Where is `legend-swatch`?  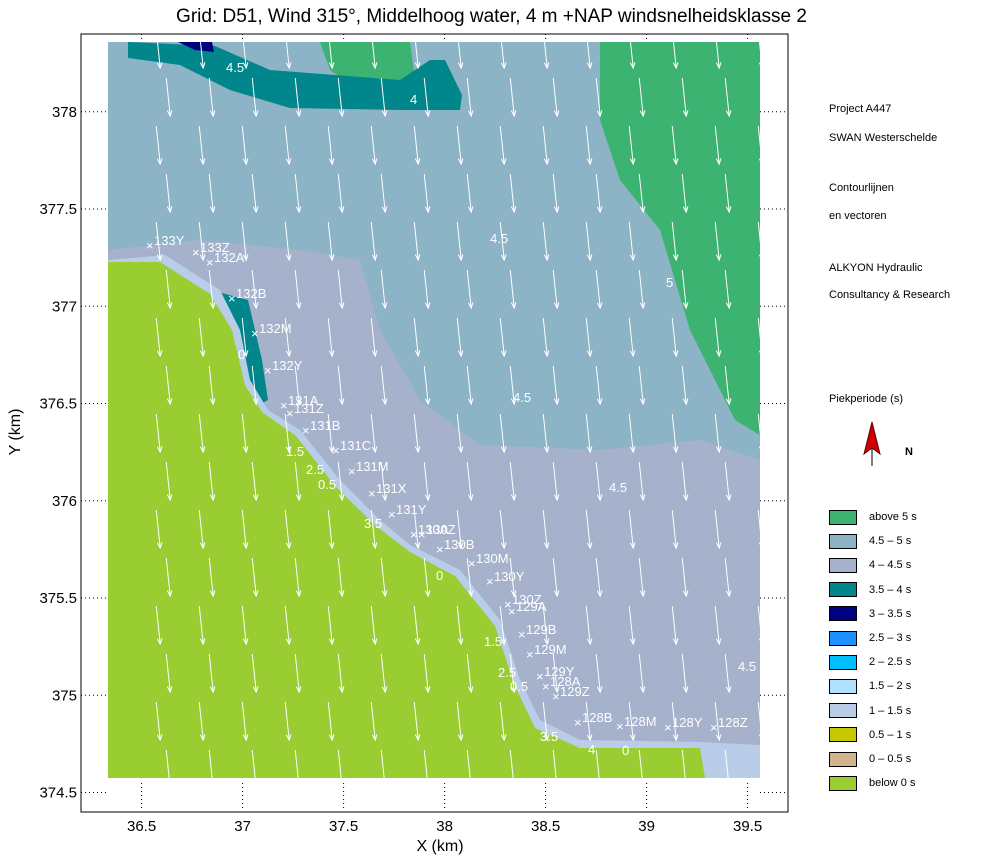 legend-swatch is located at coordinates (843, 662).